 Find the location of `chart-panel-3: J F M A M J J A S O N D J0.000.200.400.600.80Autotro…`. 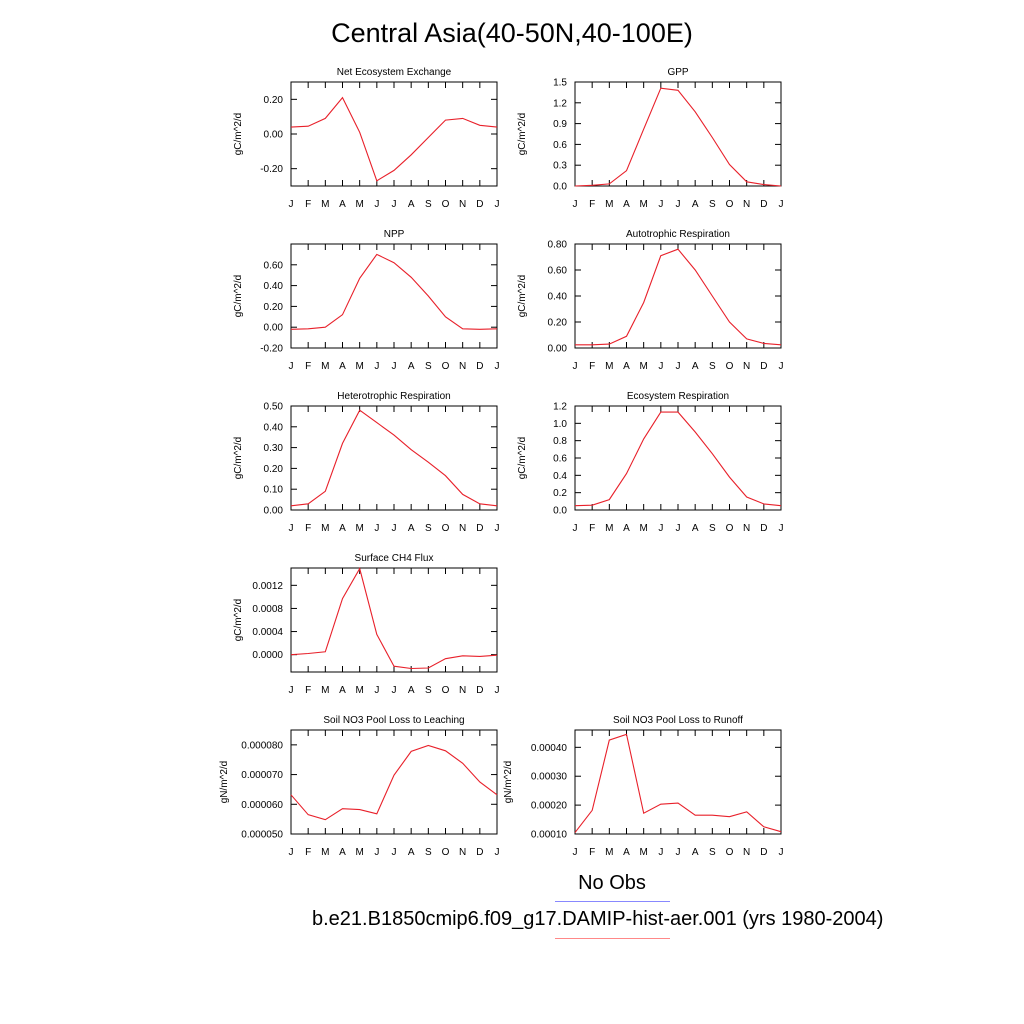

chart-panel-3: J F M A M J J A S O N D J0.000.200.400.600.80Autotro… is located at coordinates (650, 300).